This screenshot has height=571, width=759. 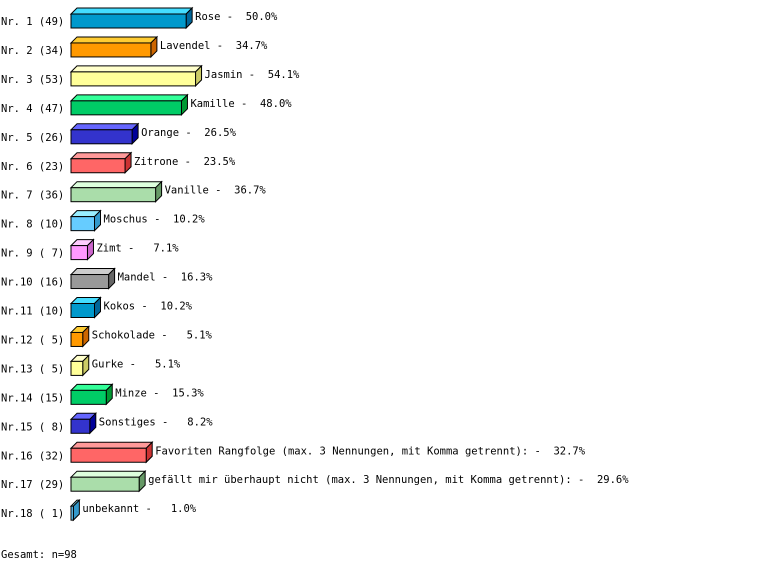 I want to click on bar-row: Nr.15 ( 8) Sonstiges - 8.2%, so click(x=107, y=423).